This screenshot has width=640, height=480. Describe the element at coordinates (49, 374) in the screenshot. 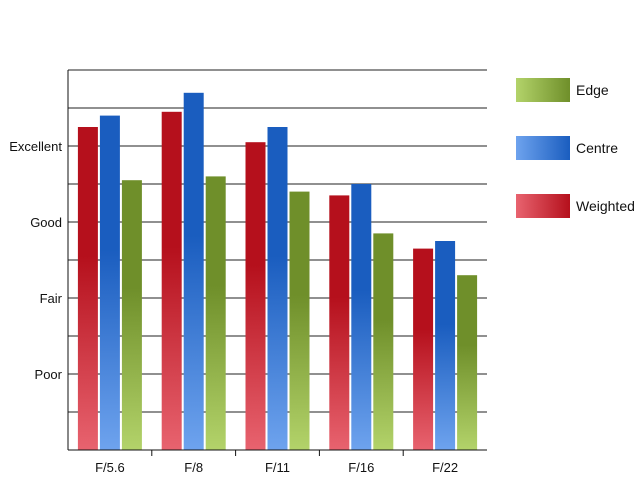

I see `y-tick-label-poor: Poor` at that location.